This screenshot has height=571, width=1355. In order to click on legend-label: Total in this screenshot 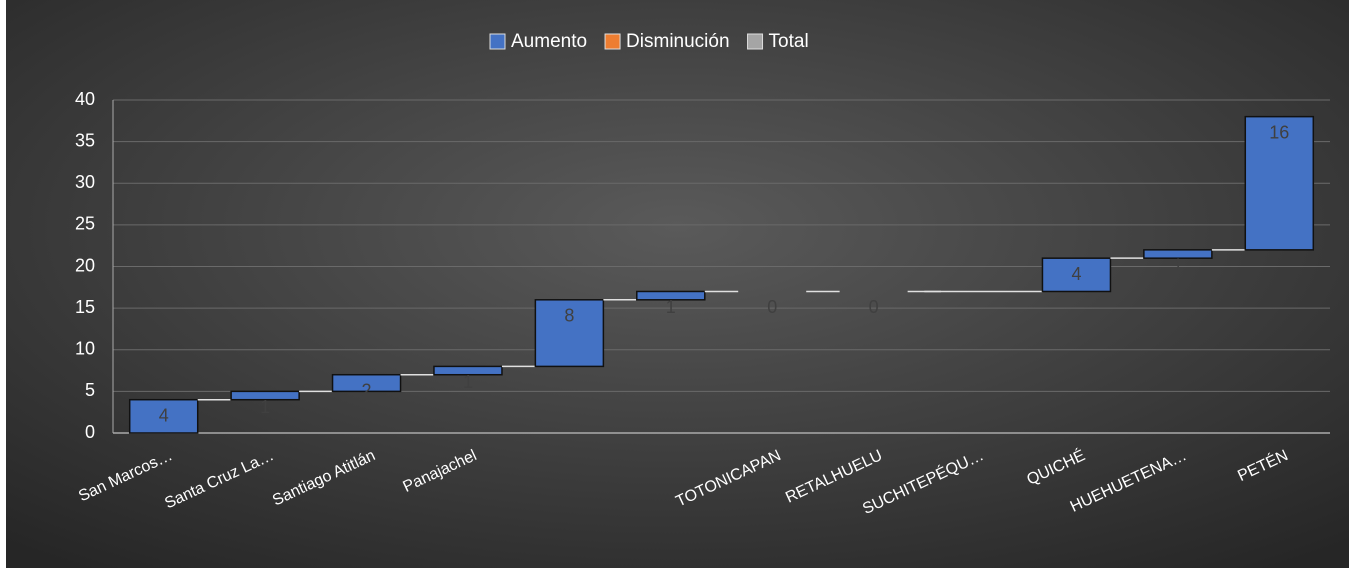, I will do `click(789, 41)`.